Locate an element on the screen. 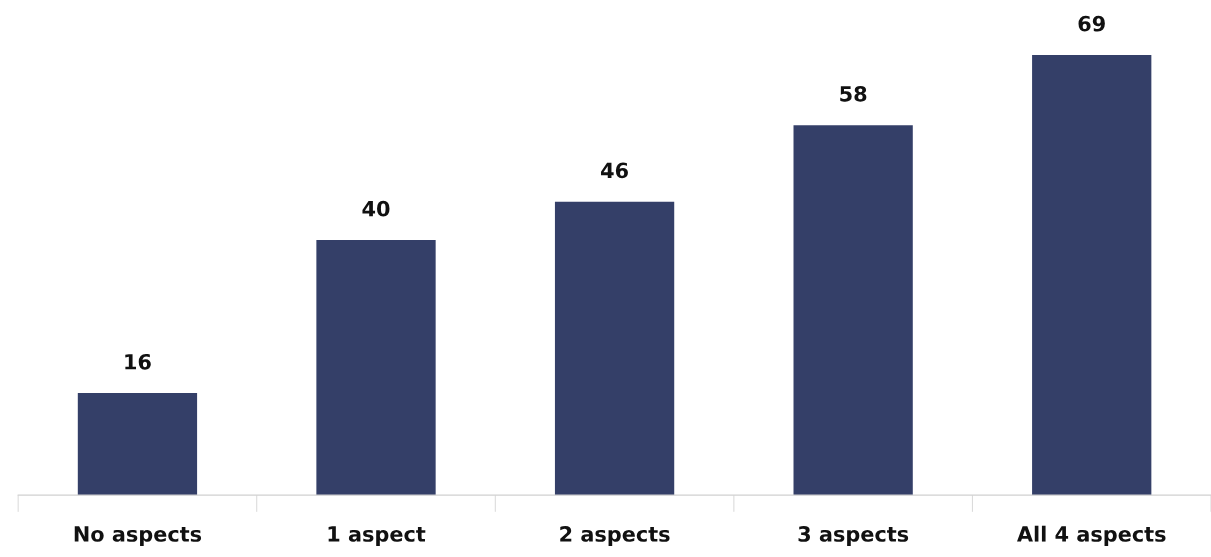 The height and width of the screenshot is (557, 1211). x-tick-label: 2 aspects is located at coordinates (615, 536).